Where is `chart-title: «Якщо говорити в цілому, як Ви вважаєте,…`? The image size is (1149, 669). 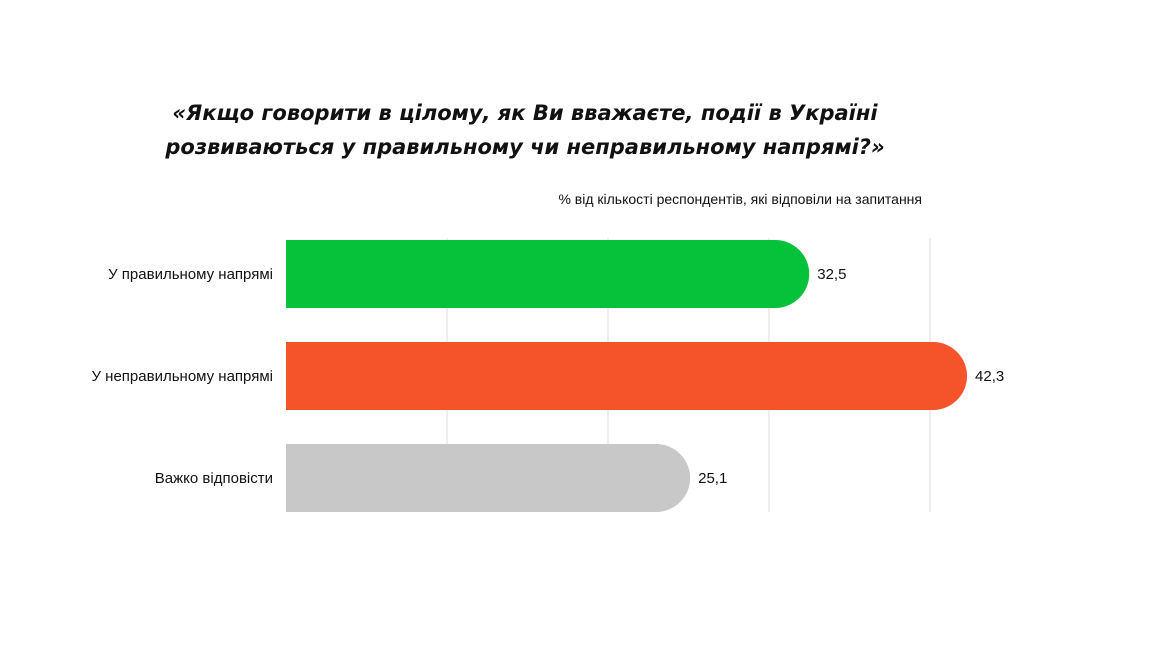
chart-title: «Якщо говорити в цілому, як Ви вважаєте,… is located at coordinates (525, 130).